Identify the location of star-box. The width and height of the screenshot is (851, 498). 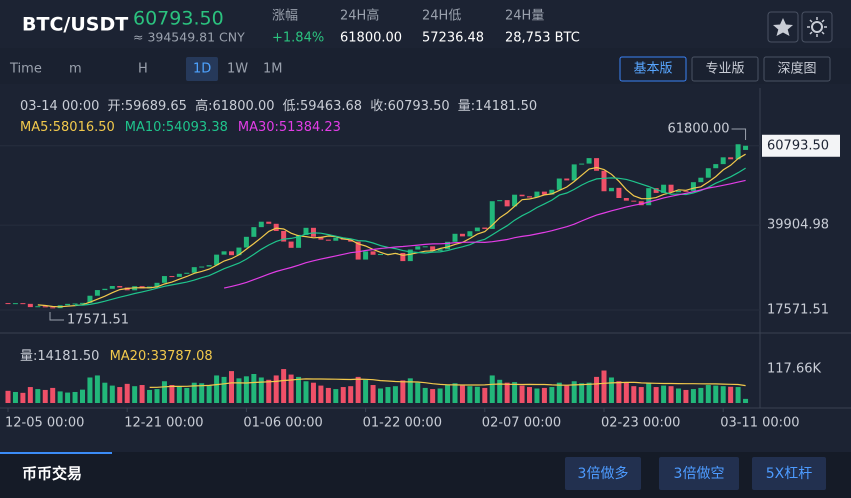
(783, 27).